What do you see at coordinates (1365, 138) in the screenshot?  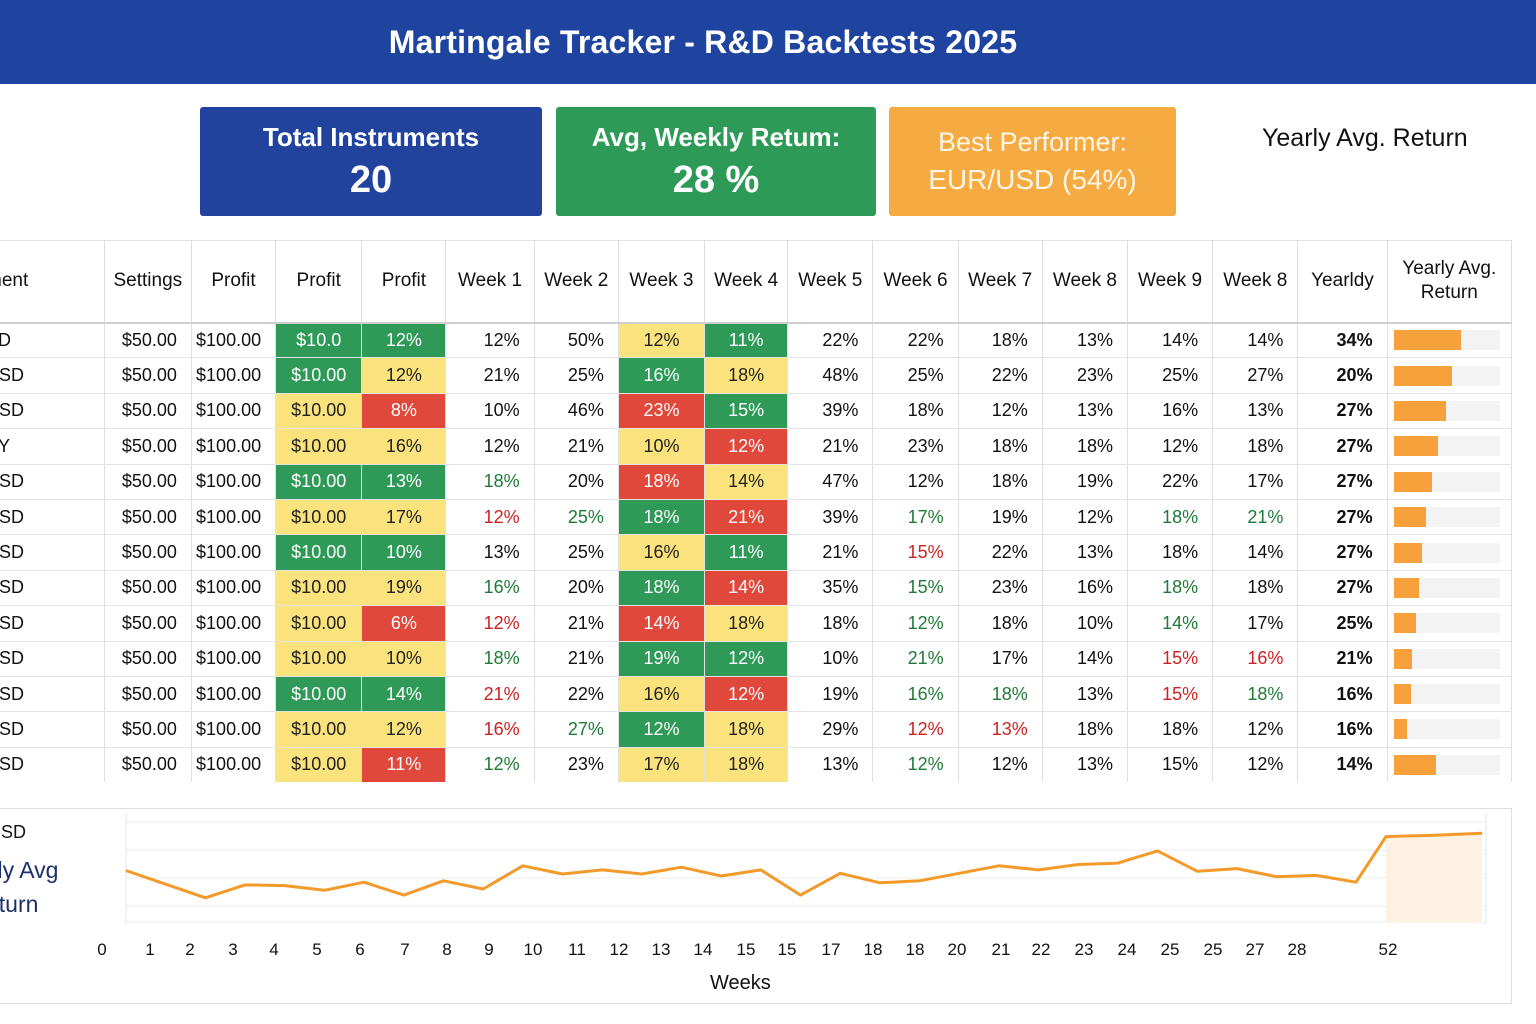 I see `yearly-avg-return-title: Yearly Avg. Return` at bounding box center [1365, 138].